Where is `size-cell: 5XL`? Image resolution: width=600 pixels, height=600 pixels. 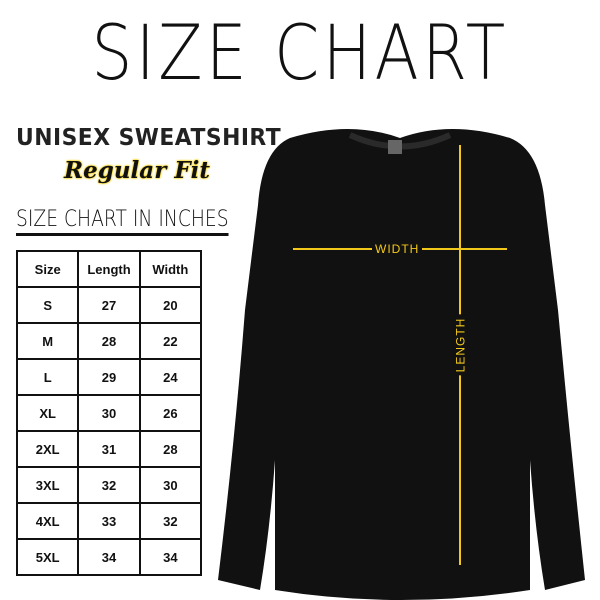 size-cell: 5XL is located at coordinates (47, 557).